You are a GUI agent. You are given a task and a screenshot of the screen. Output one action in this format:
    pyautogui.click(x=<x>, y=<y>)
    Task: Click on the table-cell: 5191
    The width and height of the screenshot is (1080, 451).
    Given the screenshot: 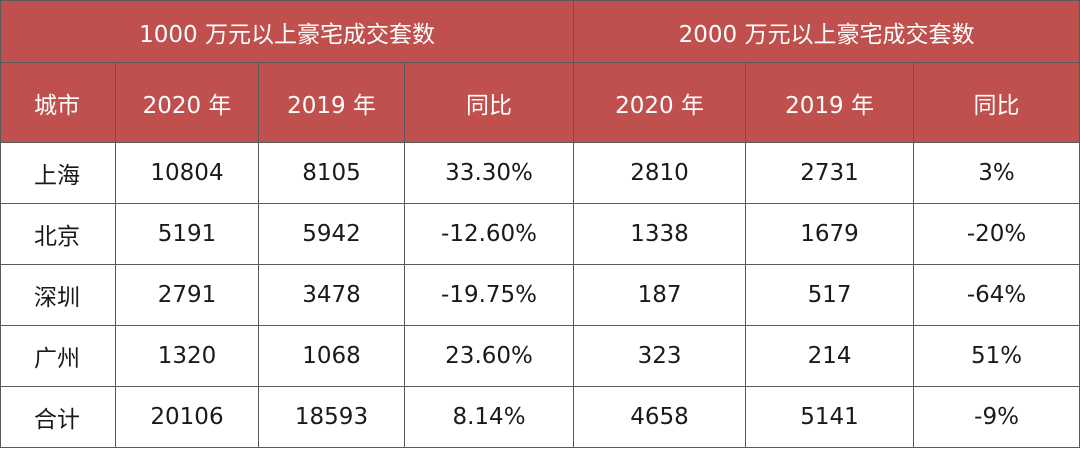 What is the action you would take?
    pyautogui.click(x=187, y=234)
    